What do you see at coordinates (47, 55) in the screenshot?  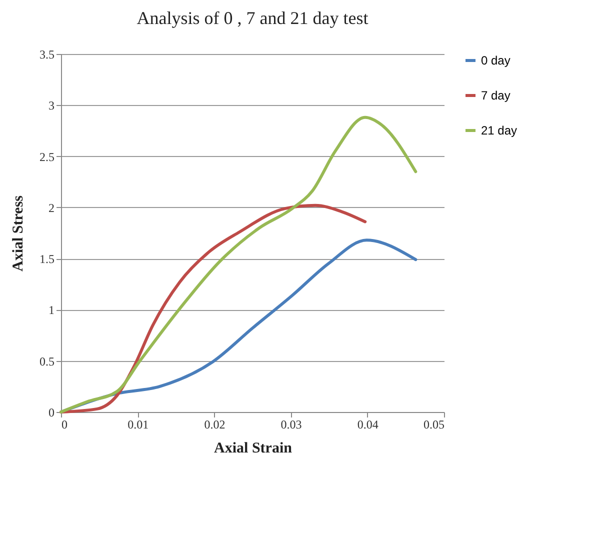 I see `y-tick-label: 3.5` at bounding box center [47, 55].